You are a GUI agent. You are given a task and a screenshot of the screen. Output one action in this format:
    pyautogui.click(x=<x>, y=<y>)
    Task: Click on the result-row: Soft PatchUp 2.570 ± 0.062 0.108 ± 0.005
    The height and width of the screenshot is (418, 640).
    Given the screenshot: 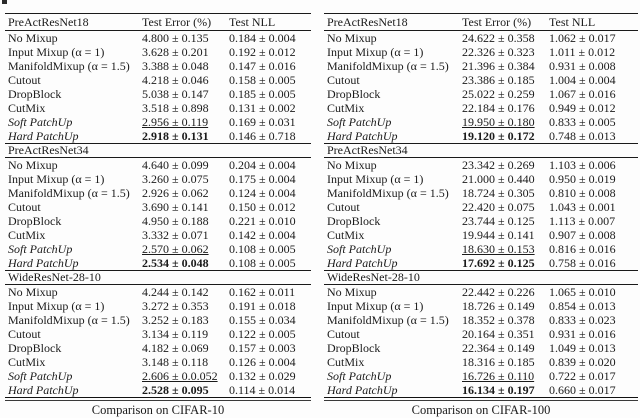 What is the action you would take?
    pyautogui.click(x=158, y=249)
    